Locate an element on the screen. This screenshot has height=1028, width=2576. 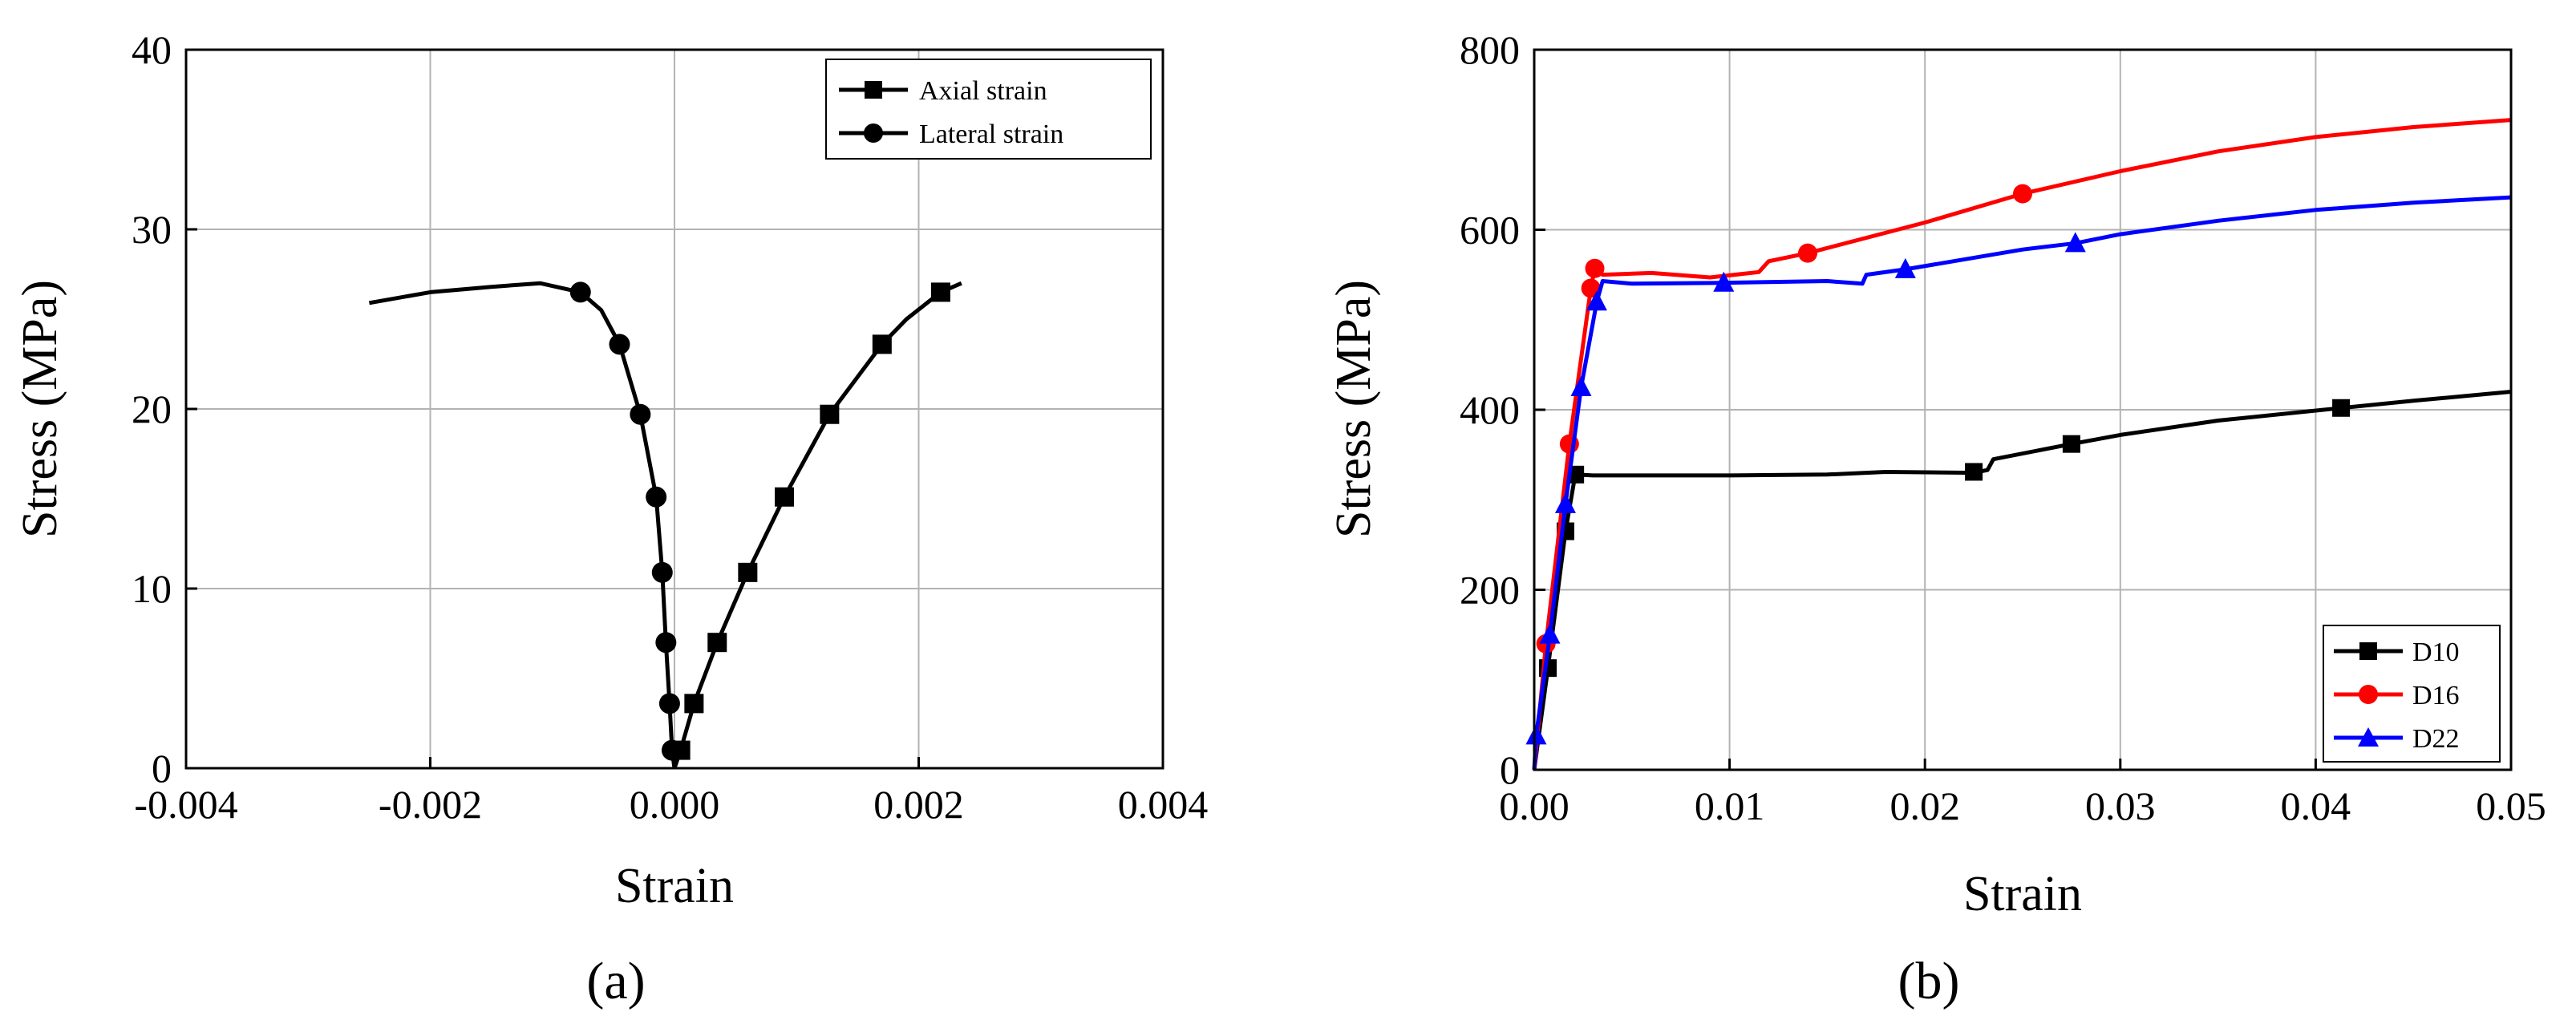
panel-a-y-tick-label: 40 is located at coordinates (152, 49).